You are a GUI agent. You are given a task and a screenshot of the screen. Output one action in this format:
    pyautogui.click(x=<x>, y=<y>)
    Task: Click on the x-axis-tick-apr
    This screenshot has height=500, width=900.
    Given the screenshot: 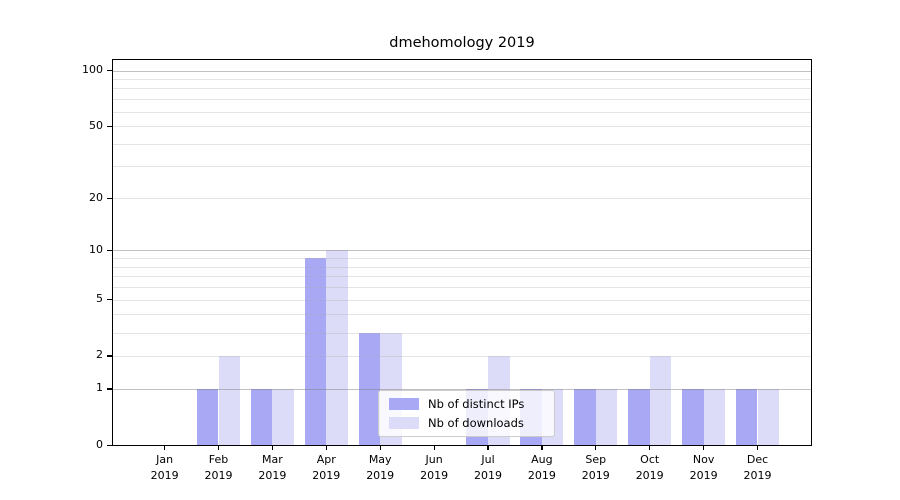 What is the action you would take?
    pyautogui.click(x=326, y=447)
    